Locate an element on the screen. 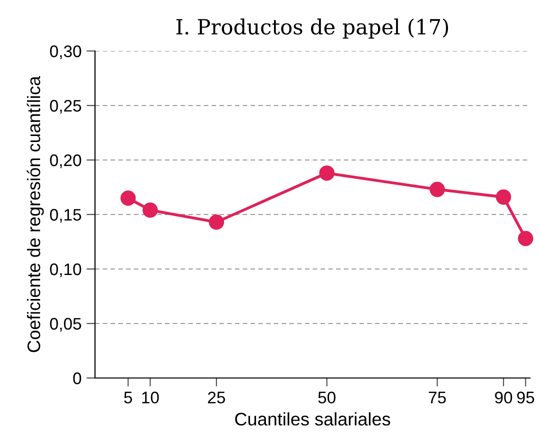  y-tick-label: 0,20 is located at coordinates (66, 161).